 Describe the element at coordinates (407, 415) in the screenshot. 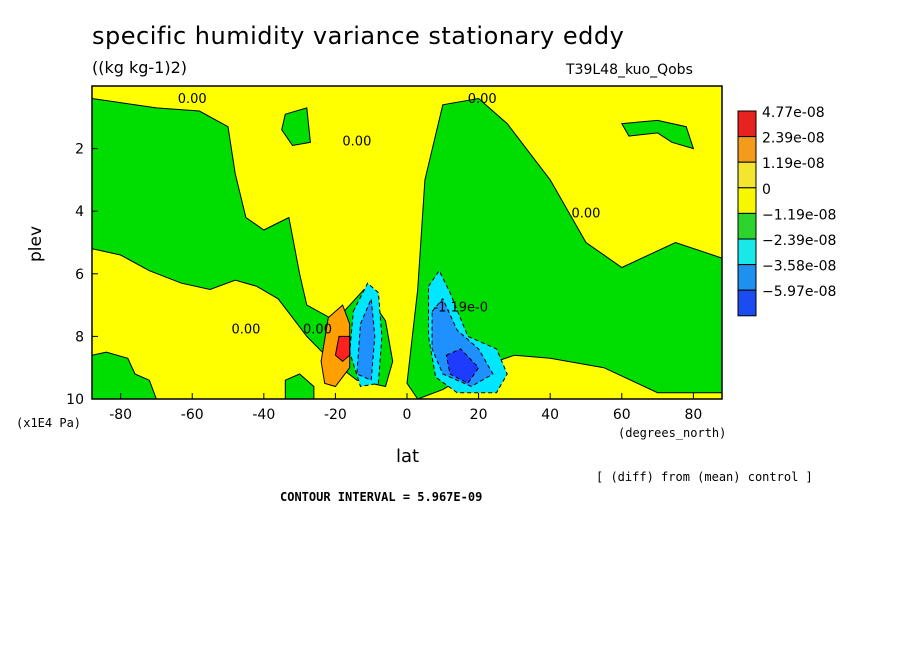

I see `x-tick-label-4: 0` at that location.